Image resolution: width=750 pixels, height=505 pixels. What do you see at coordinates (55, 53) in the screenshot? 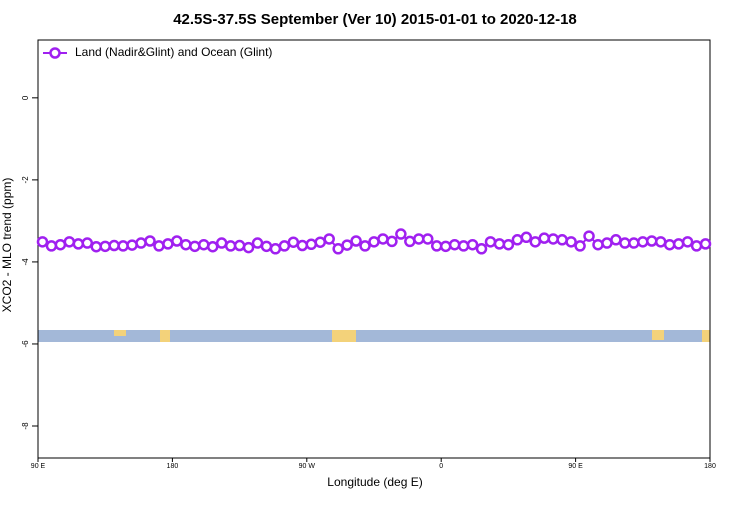
I see `legend-marker` at bounding box center [55, 53].